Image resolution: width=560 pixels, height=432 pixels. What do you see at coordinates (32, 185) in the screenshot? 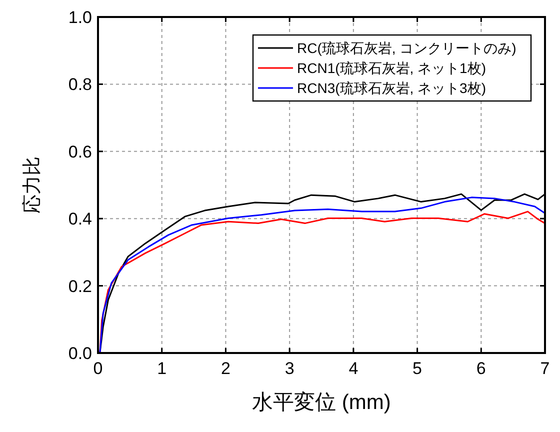
I see `y-axis-title: 応力比` at bounding box center [32, 185].